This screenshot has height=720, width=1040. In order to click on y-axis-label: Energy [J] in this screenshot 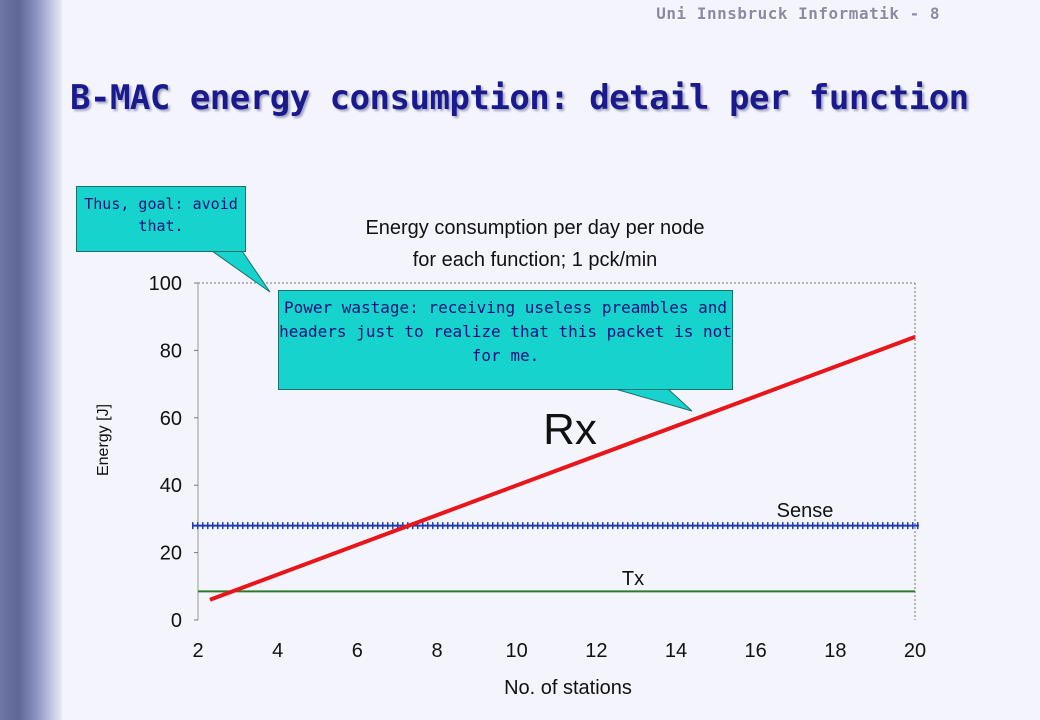, I will do `click(103, 440)`.